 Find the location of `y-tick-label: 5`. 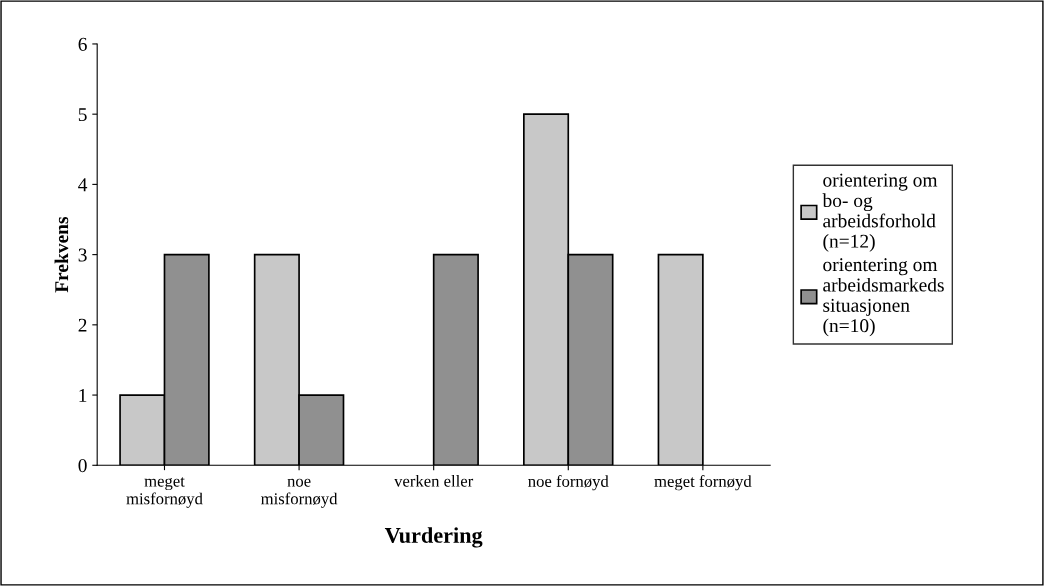

y-tick-label: 5 is located at coordinates (82, 115).